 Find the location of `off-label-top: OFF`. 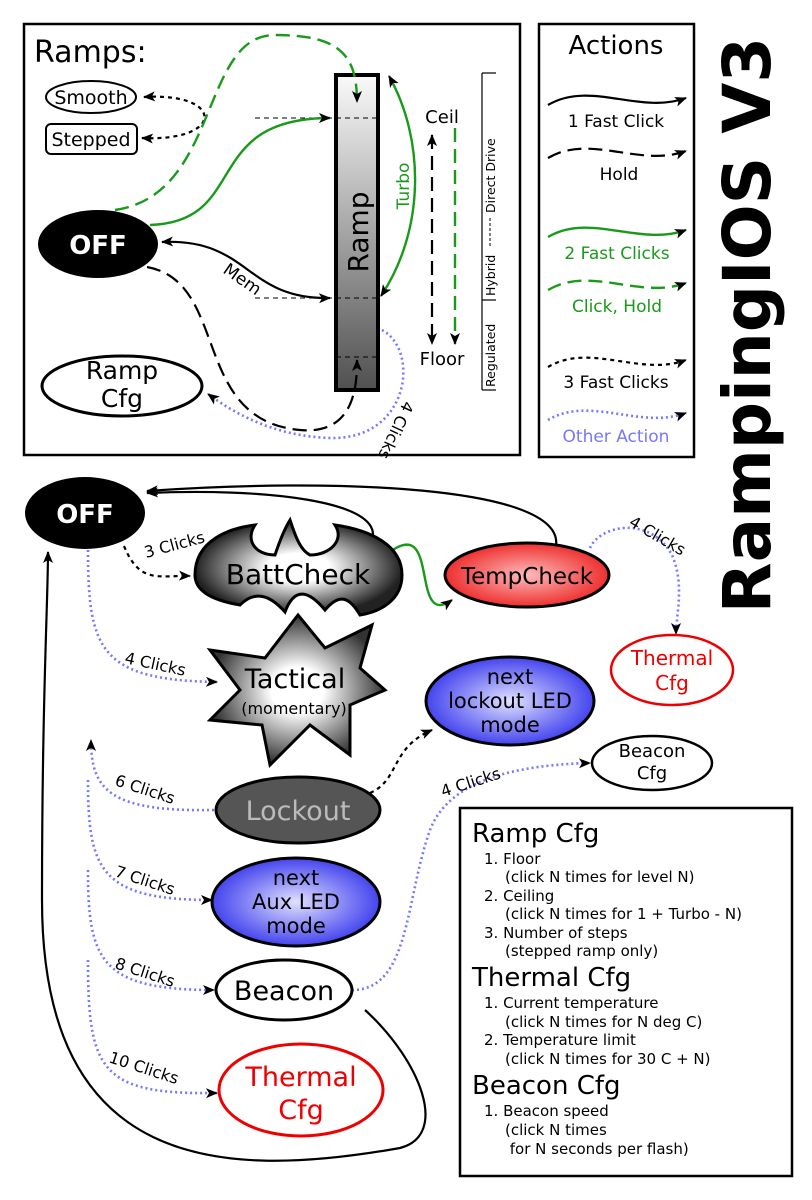

off-label-top: OFF is located at coordinates (98, 246).